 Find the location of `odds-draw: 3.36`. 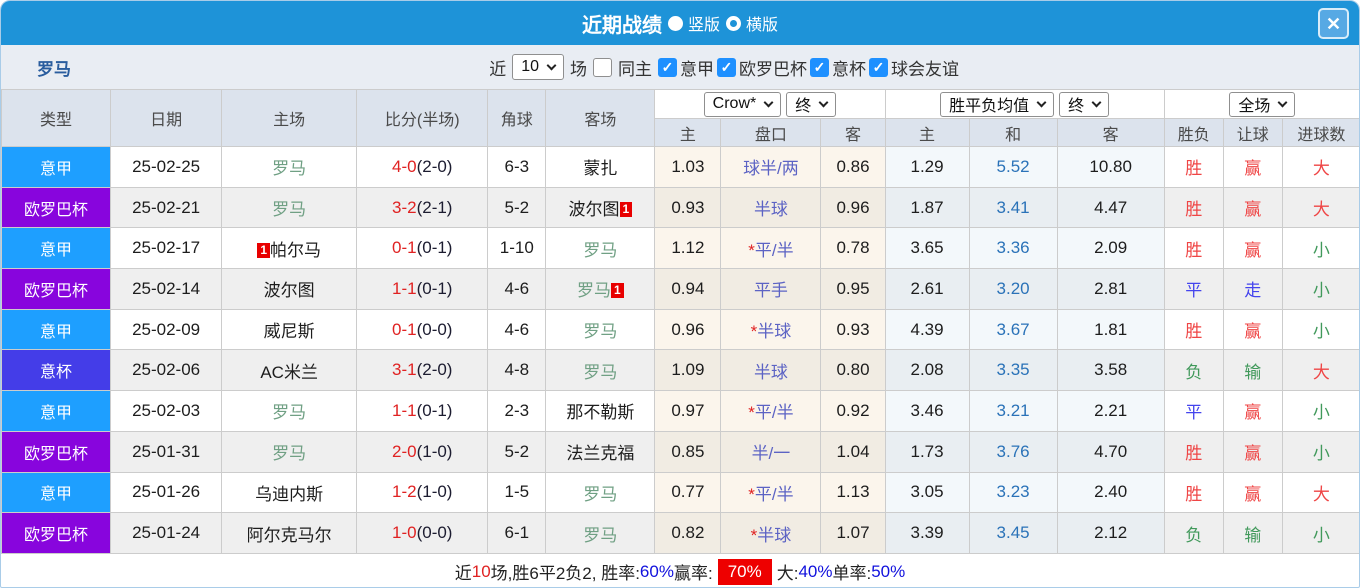

odds-draw: 3.36 is located at coordinates (1013, 248).